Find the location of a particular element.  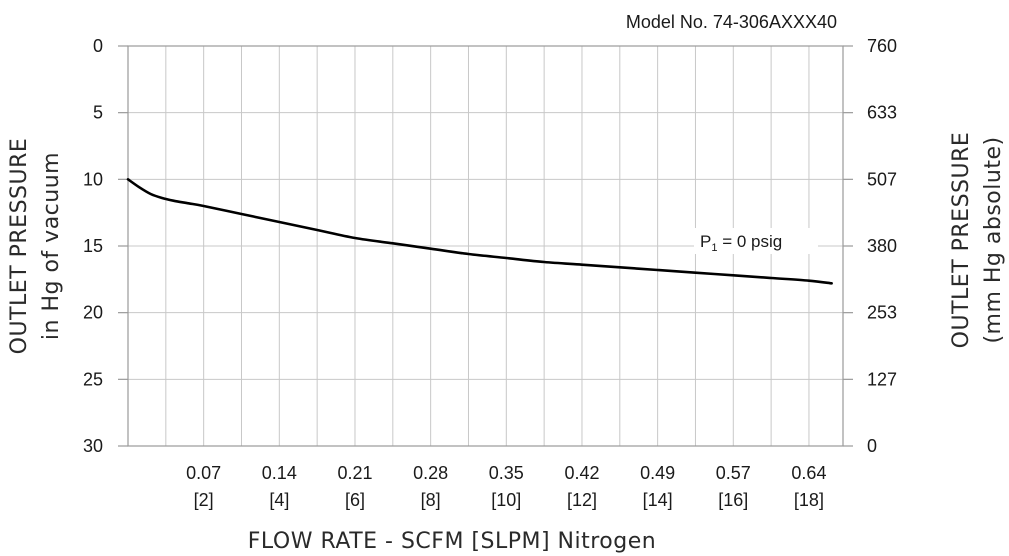

y-tick-label-right: 127 is located at coordinates (882, 379).